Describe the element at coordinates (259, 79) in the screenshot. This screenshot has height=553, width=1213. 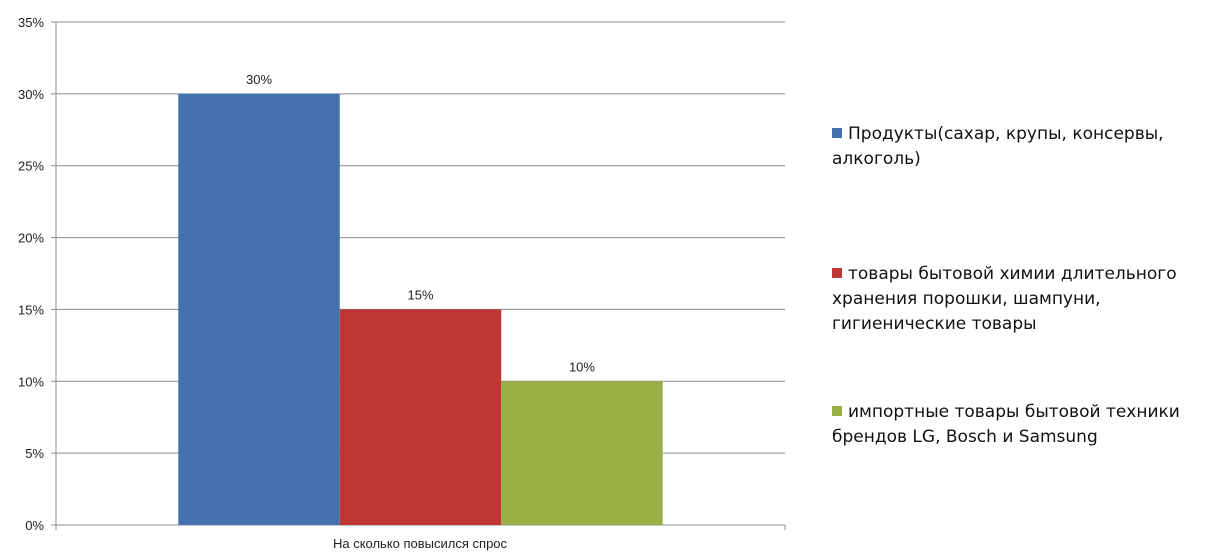
I see `data-label-series-0: 30%` at that location.